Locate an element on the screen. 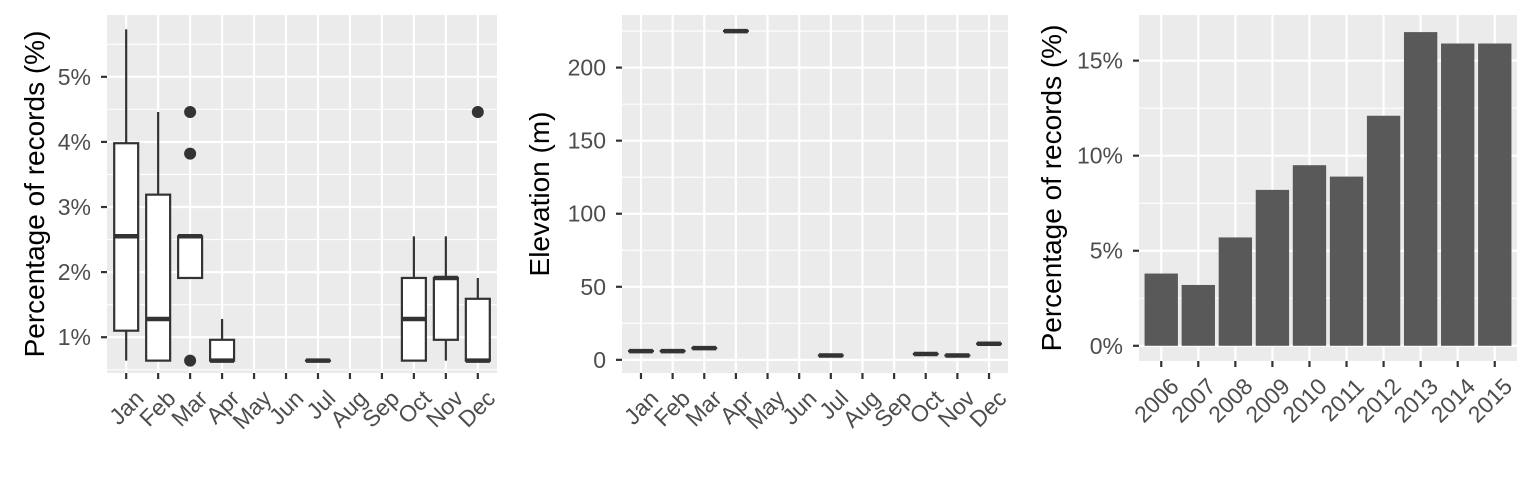 This screenshot has height=480, width=1536. y-tick-label: 50 is located at coordinates (593, 287).